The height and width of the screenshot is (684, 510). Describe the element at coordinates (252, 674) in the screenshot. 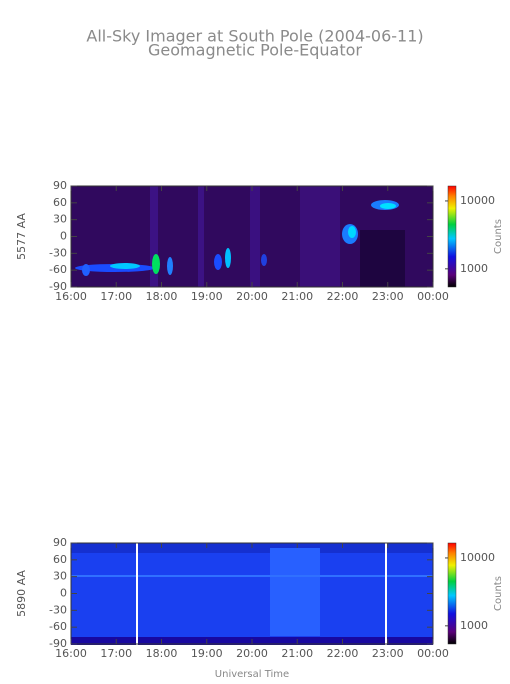

I see `x-axis-label: Universal Time` at that location.